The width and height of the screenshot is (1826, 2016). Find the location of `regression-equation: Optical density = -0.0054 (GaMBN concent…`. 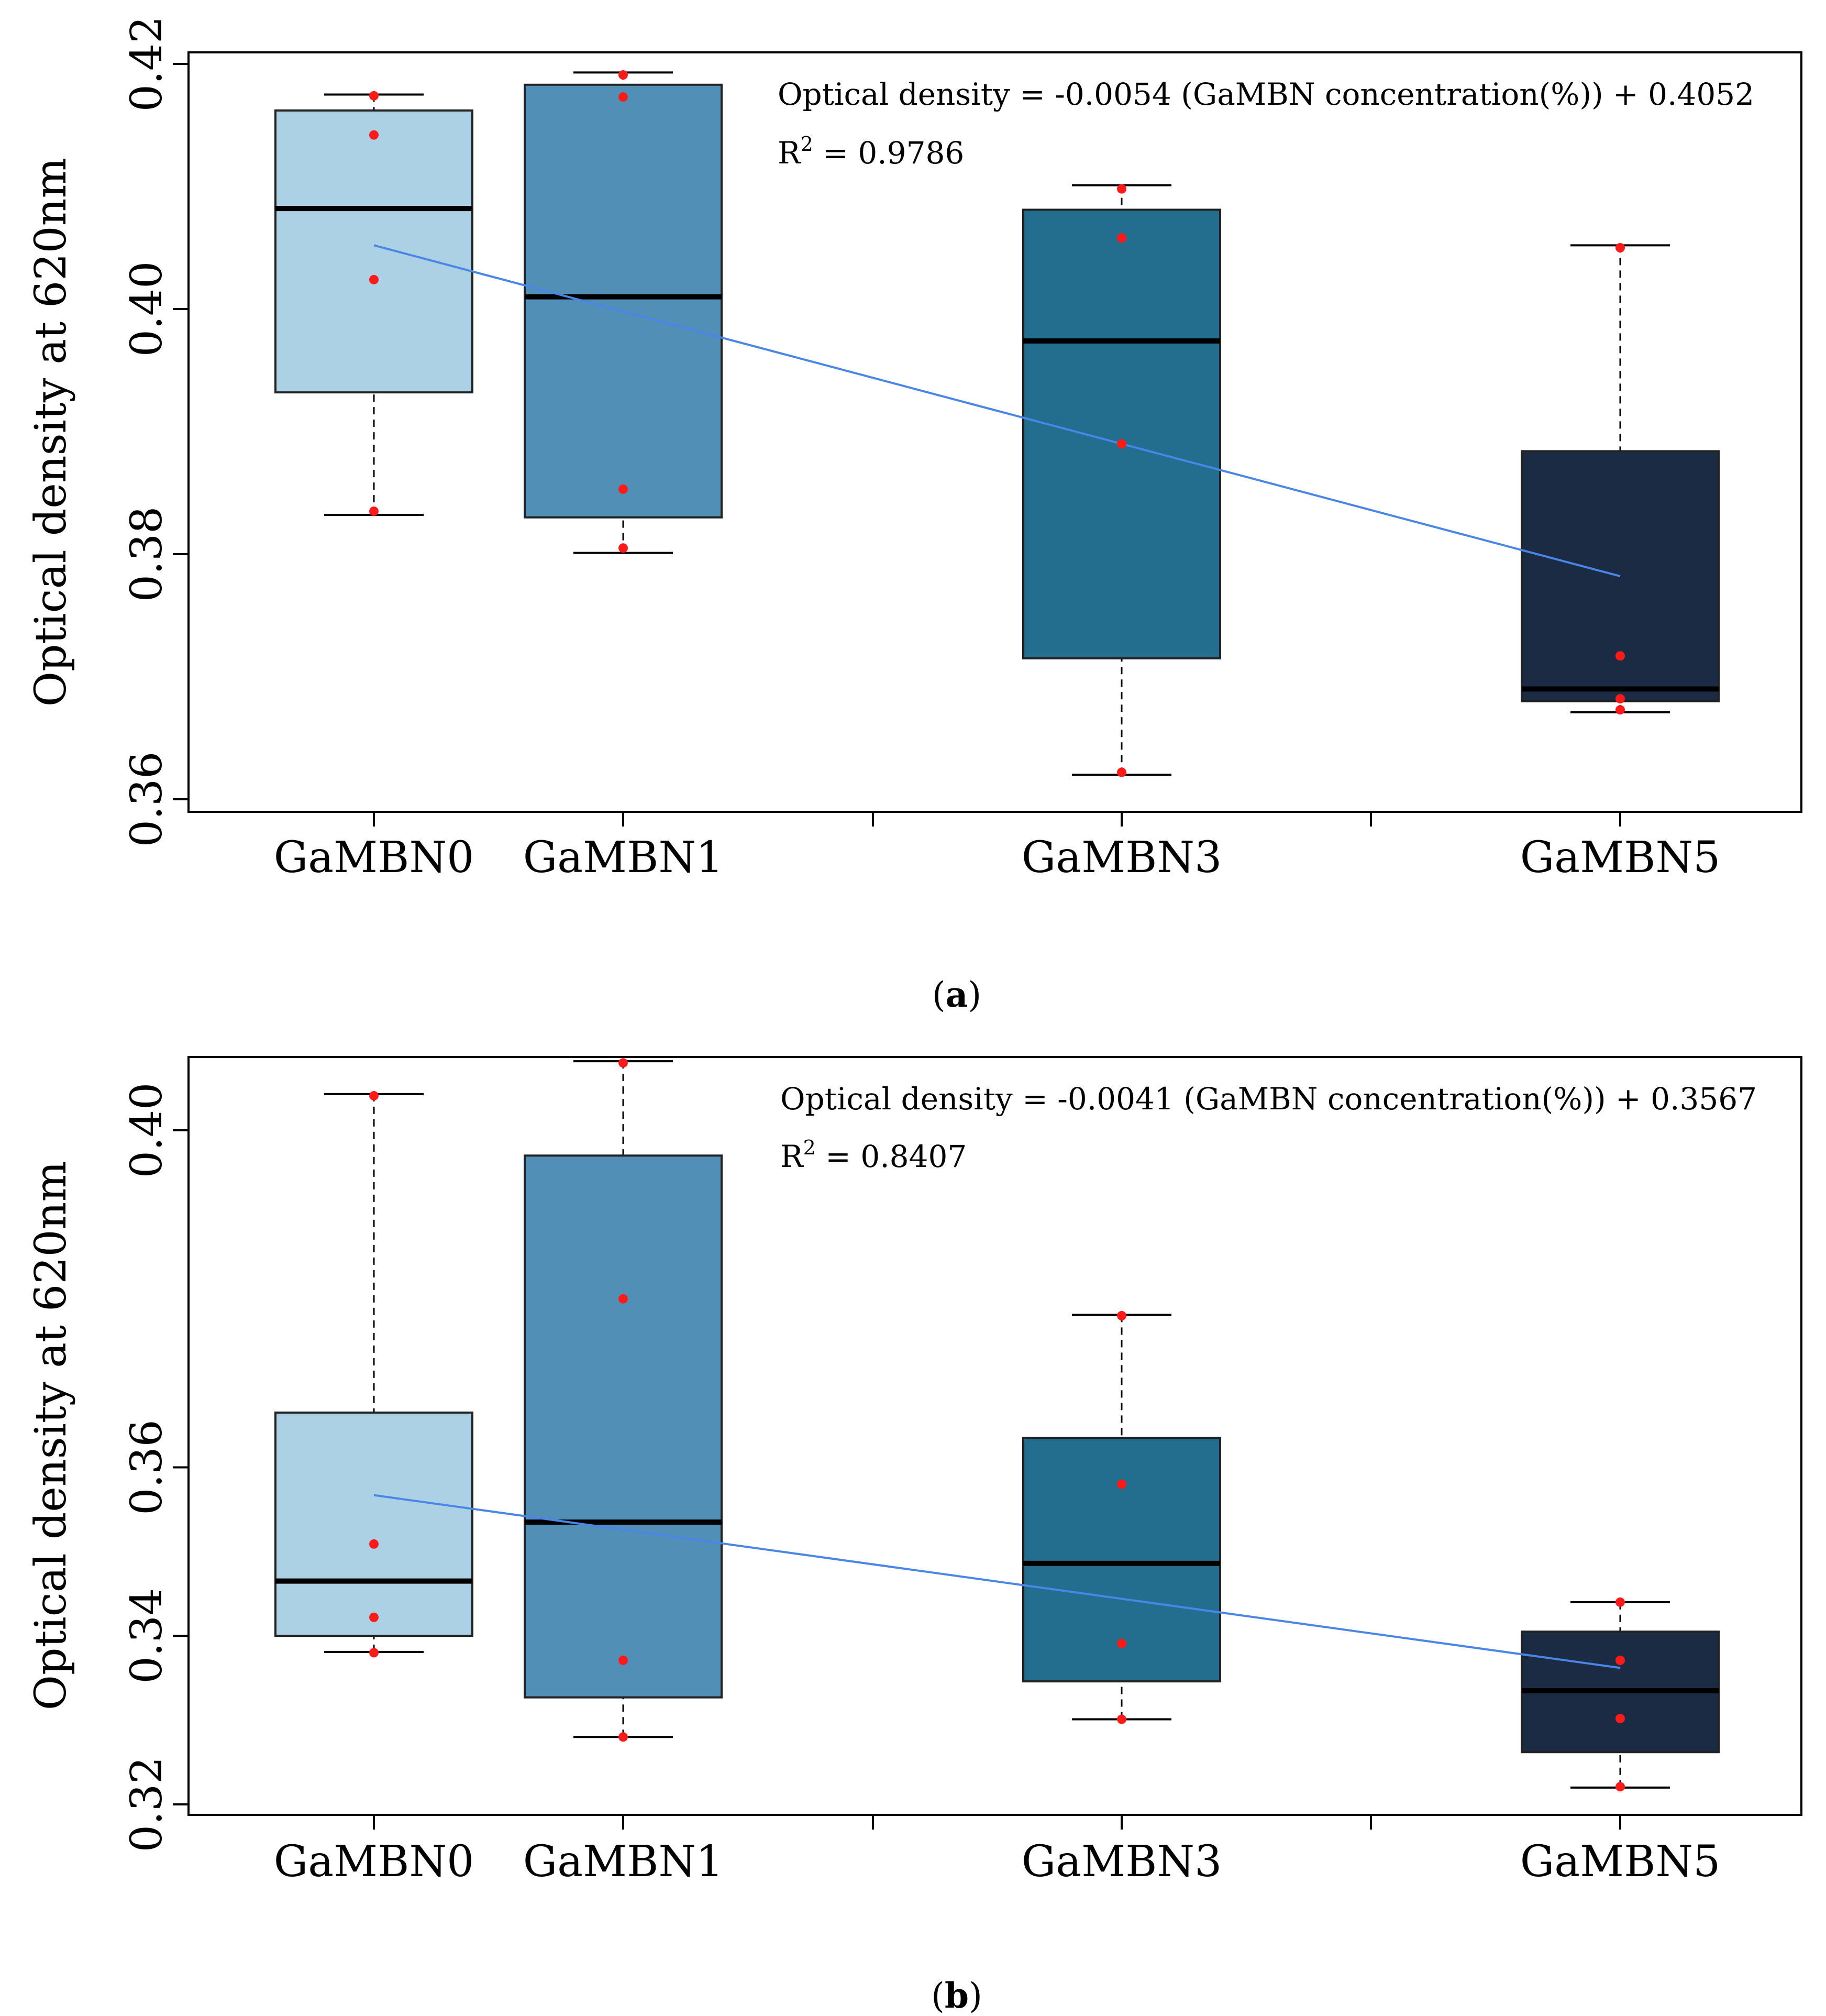

regression-equation: Optical density = -0.0054 (GaMBN concent… is located at coordinates (1266, 94).